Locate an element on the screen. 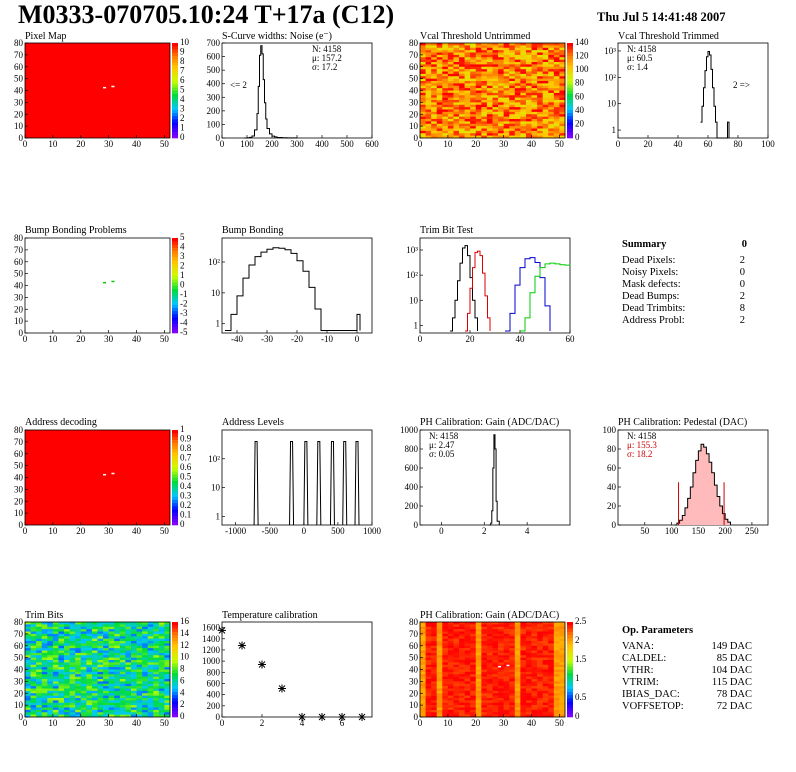 The image size is (796, 772). bump-bonding-problems-xtick-label: 50 is located at coordinates (165, 339).